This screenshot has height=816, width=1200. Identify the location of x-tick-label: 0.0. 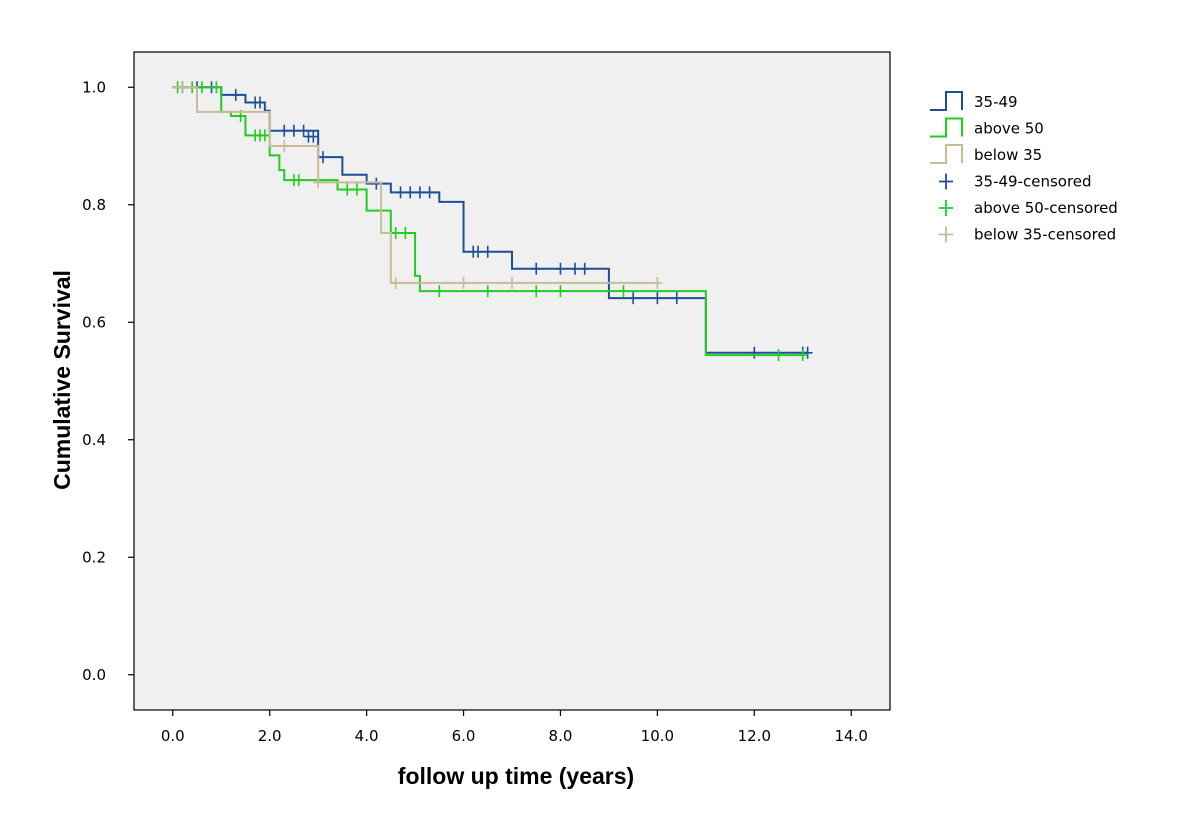
(173, 736).